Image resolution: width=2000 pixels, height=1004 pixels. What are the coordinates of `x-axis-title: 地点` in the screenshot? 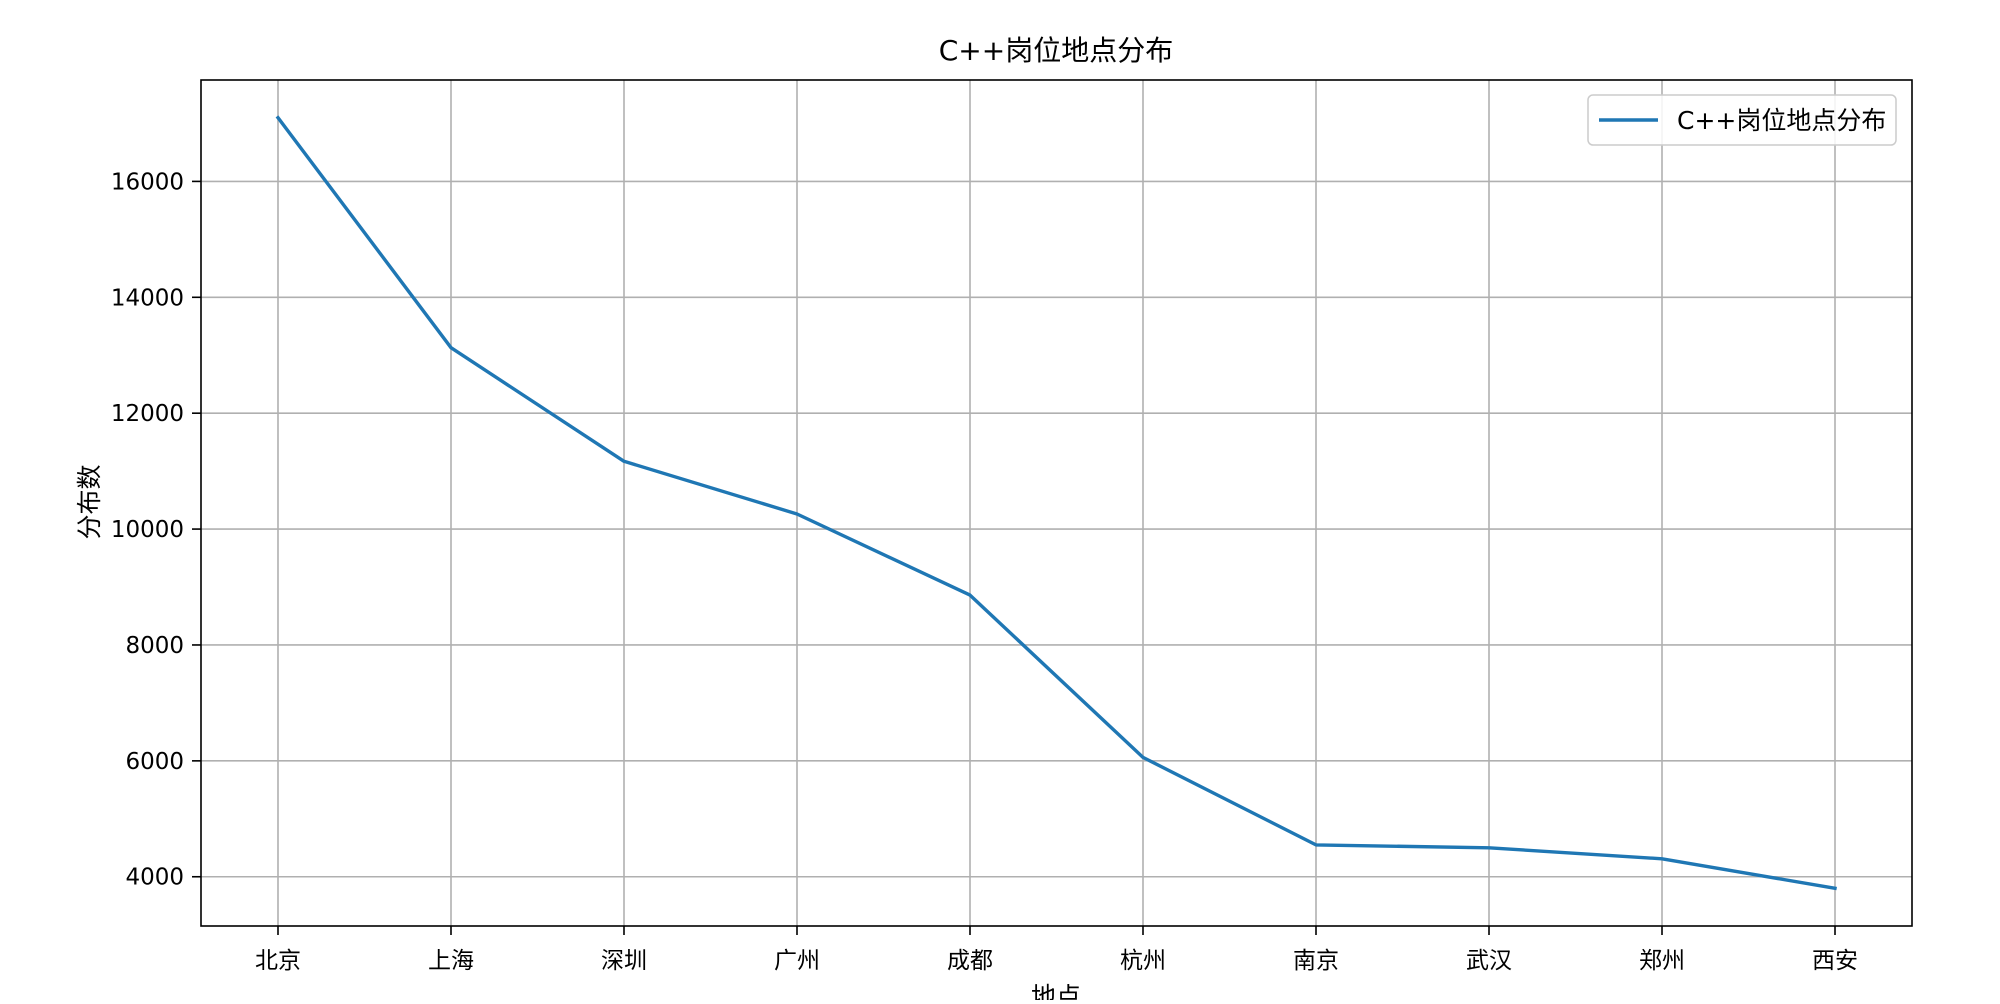 It's located at (1056, 991).